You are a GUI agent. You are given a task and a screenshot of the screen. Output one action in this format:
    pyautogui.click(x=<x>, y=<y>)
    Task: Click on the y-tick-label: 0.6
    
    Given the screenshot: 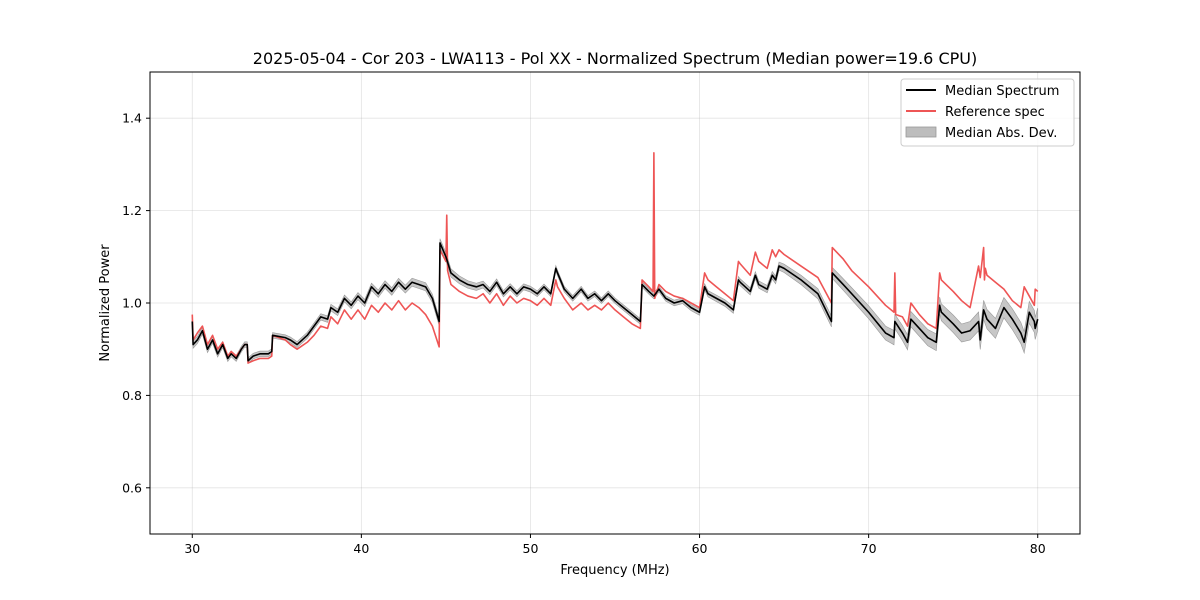 What is the action you would take?
    pyautogui.click(x=132, y=487)
    